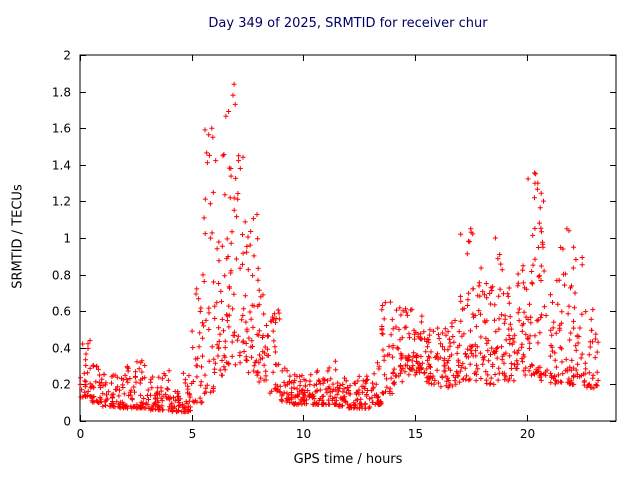 Image resolution: width=640 pixels, height=480 pixels. What do you see at coordinates (61, 349) in the screenshot?
I see `svg-text: 0.4` at bounding box center [61, 349].